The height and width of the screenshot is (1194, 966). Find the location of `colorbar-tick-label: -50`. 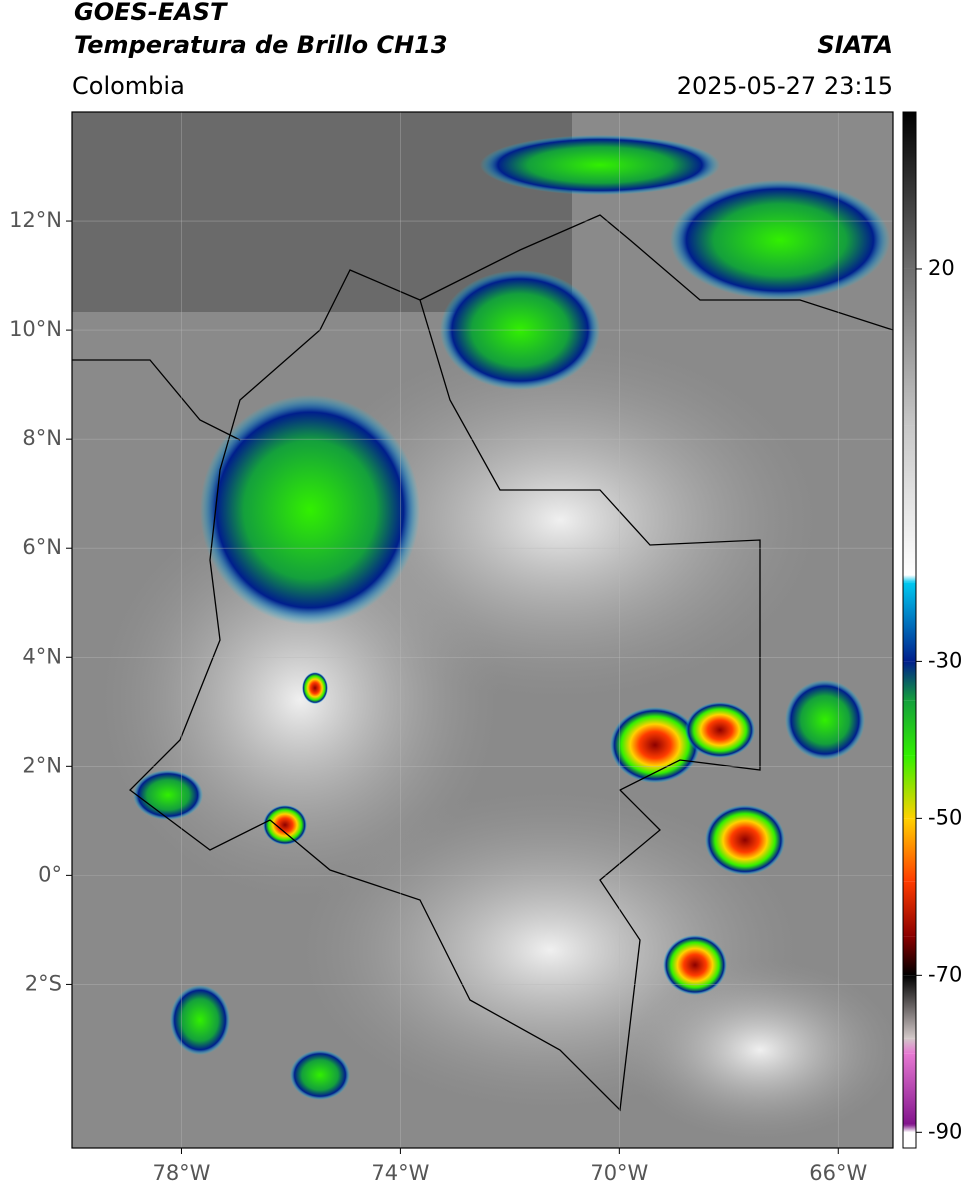

colorbar-tick-label: -50 is located at coordinates (945, 817).